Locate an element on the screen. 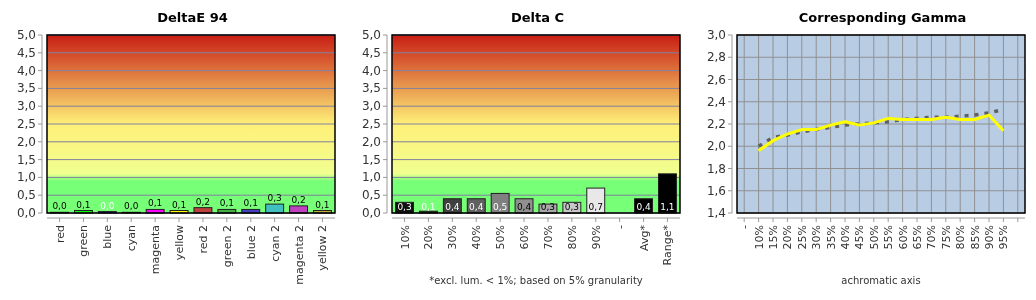 Image resolution: width=1036 pixels, height=300 pixels. x-tick-label: magenta is located at coordinates (156, 250).